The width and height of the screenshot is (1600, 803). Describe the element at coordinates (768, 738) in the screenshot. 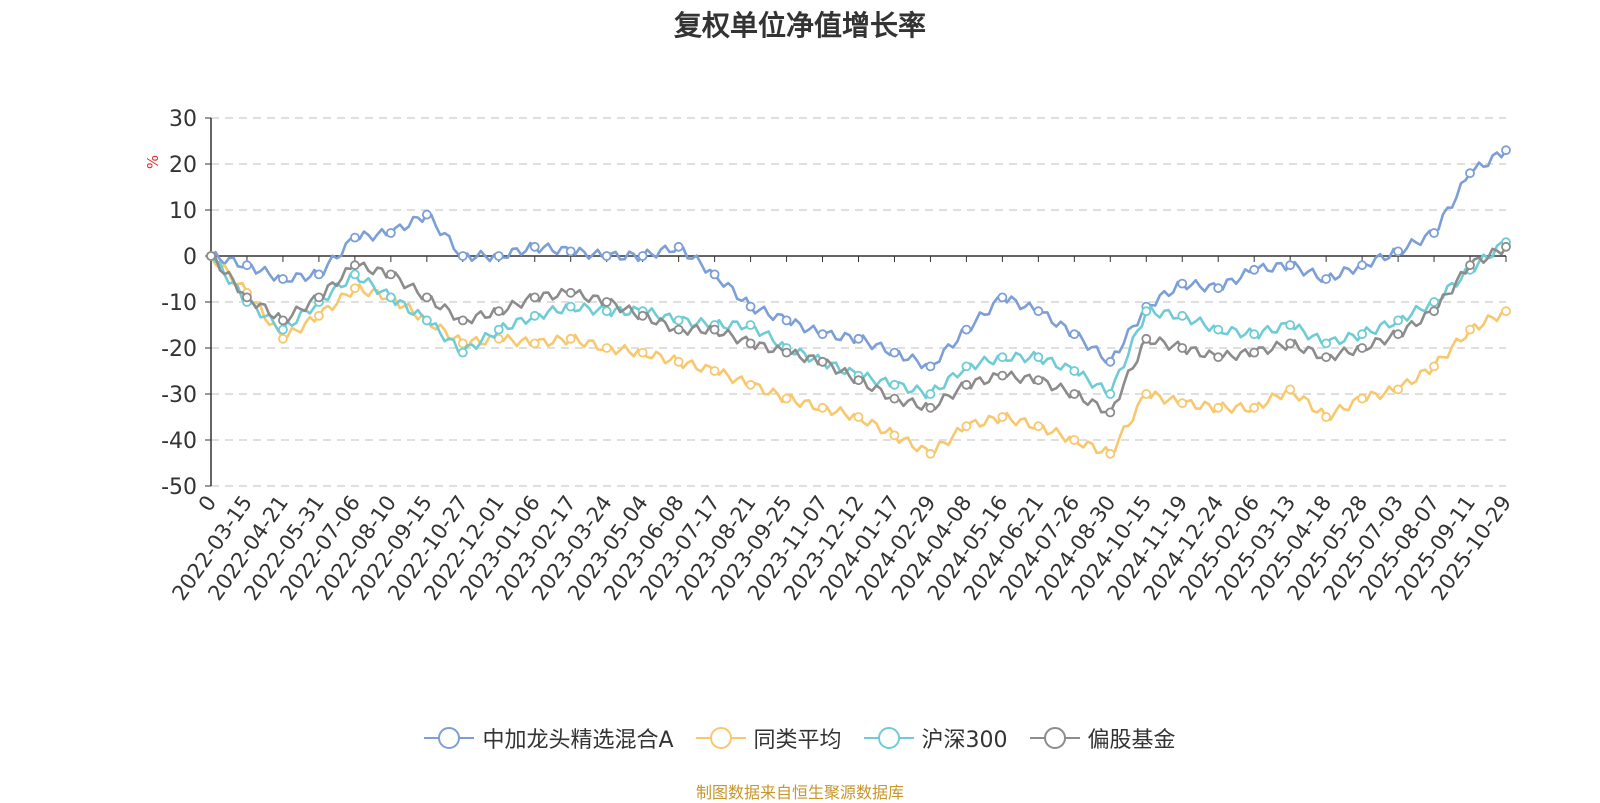

I see `legend-item-category-average: 同类平均` at that location.